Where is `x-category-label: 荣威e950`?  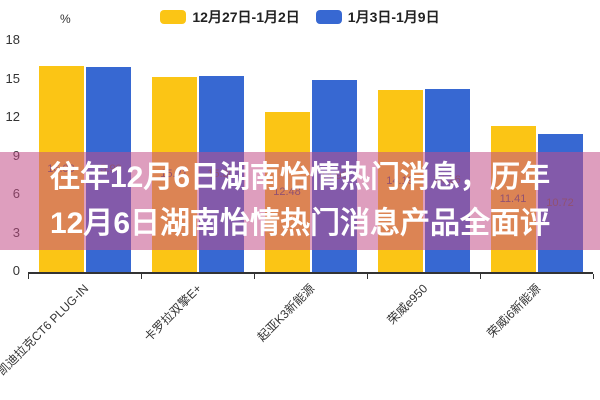
x-category-label: 荣威e950 is located at coordinates (407, 304).